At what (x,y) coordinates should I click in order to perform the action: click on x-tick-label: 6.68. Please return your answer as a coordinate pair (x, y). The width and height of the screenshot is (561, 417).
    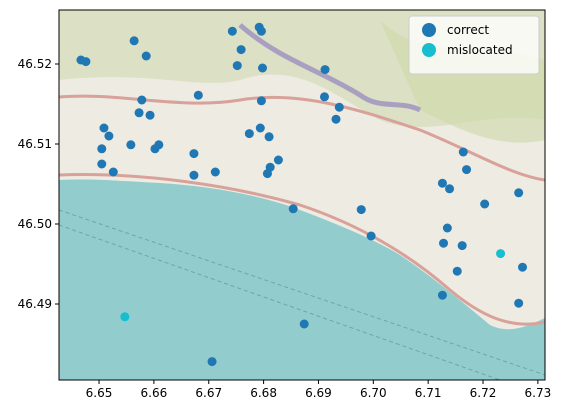
    Looking at the image, I should click on (263, 393).